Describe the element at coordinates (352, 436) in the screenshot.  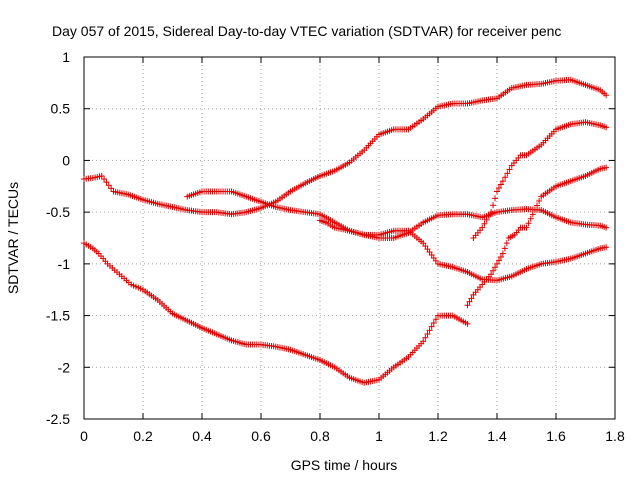
I see `x-tick-labels: 0 0.2 0.4 0.6 0.8 1 1.2 1.4 1.6 1.8` at that location.